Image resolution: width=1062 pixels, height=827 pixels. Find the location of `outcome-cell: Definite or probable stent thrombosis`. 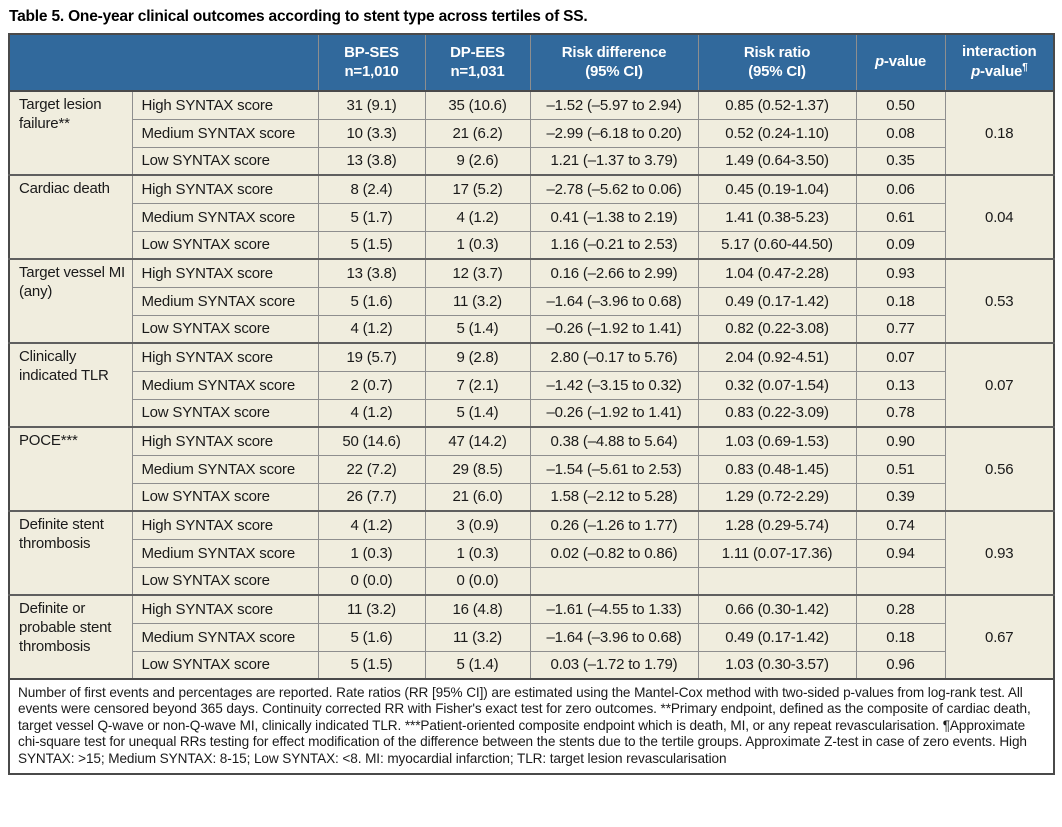

outcome-cell: Definite or probable stent thrombosis is located at coordinates (70, 637).